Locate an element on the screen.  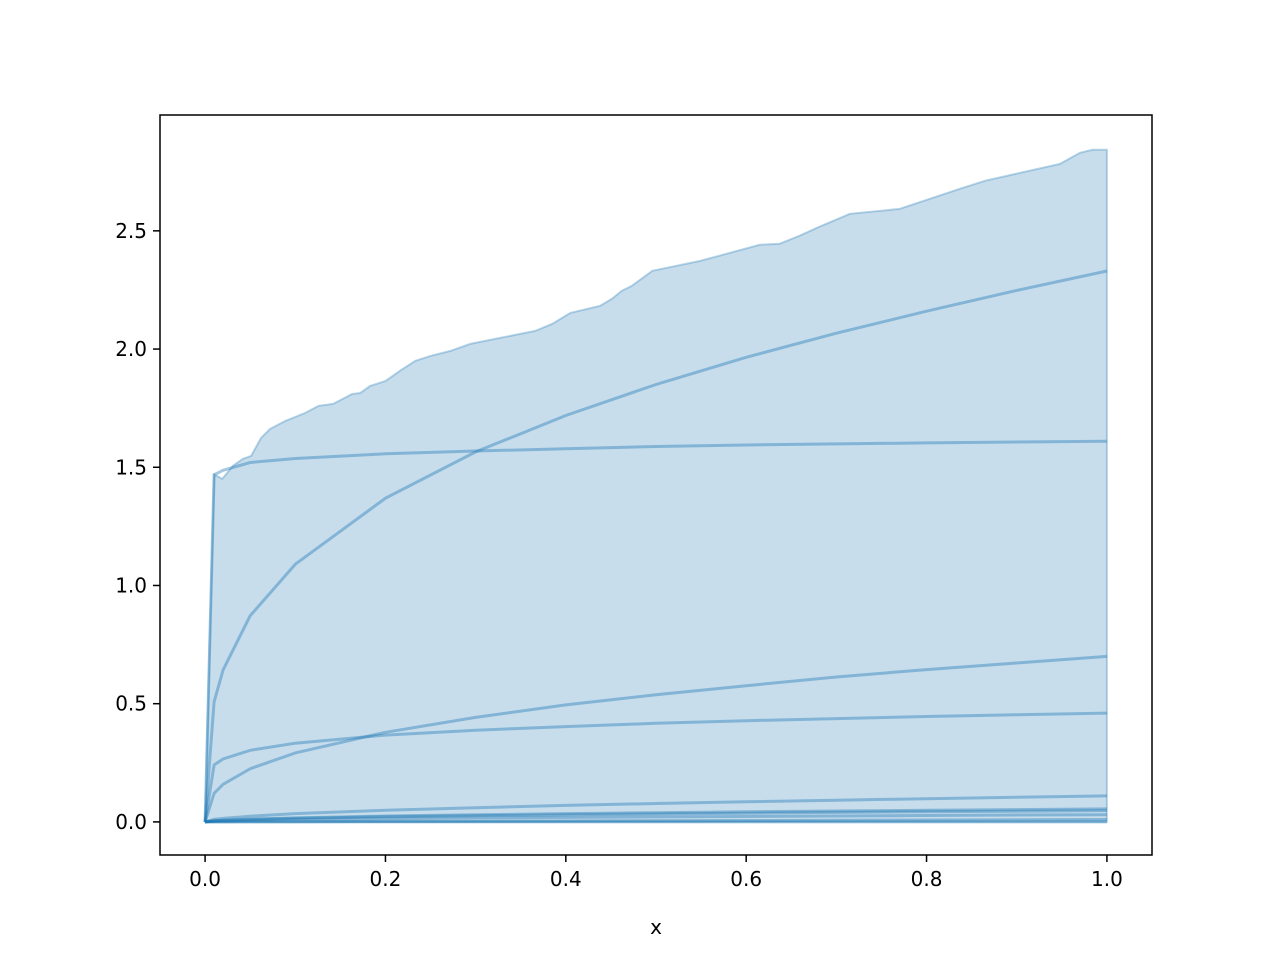
y-tick-label: 2.0 is located at coordinates (131, 349).